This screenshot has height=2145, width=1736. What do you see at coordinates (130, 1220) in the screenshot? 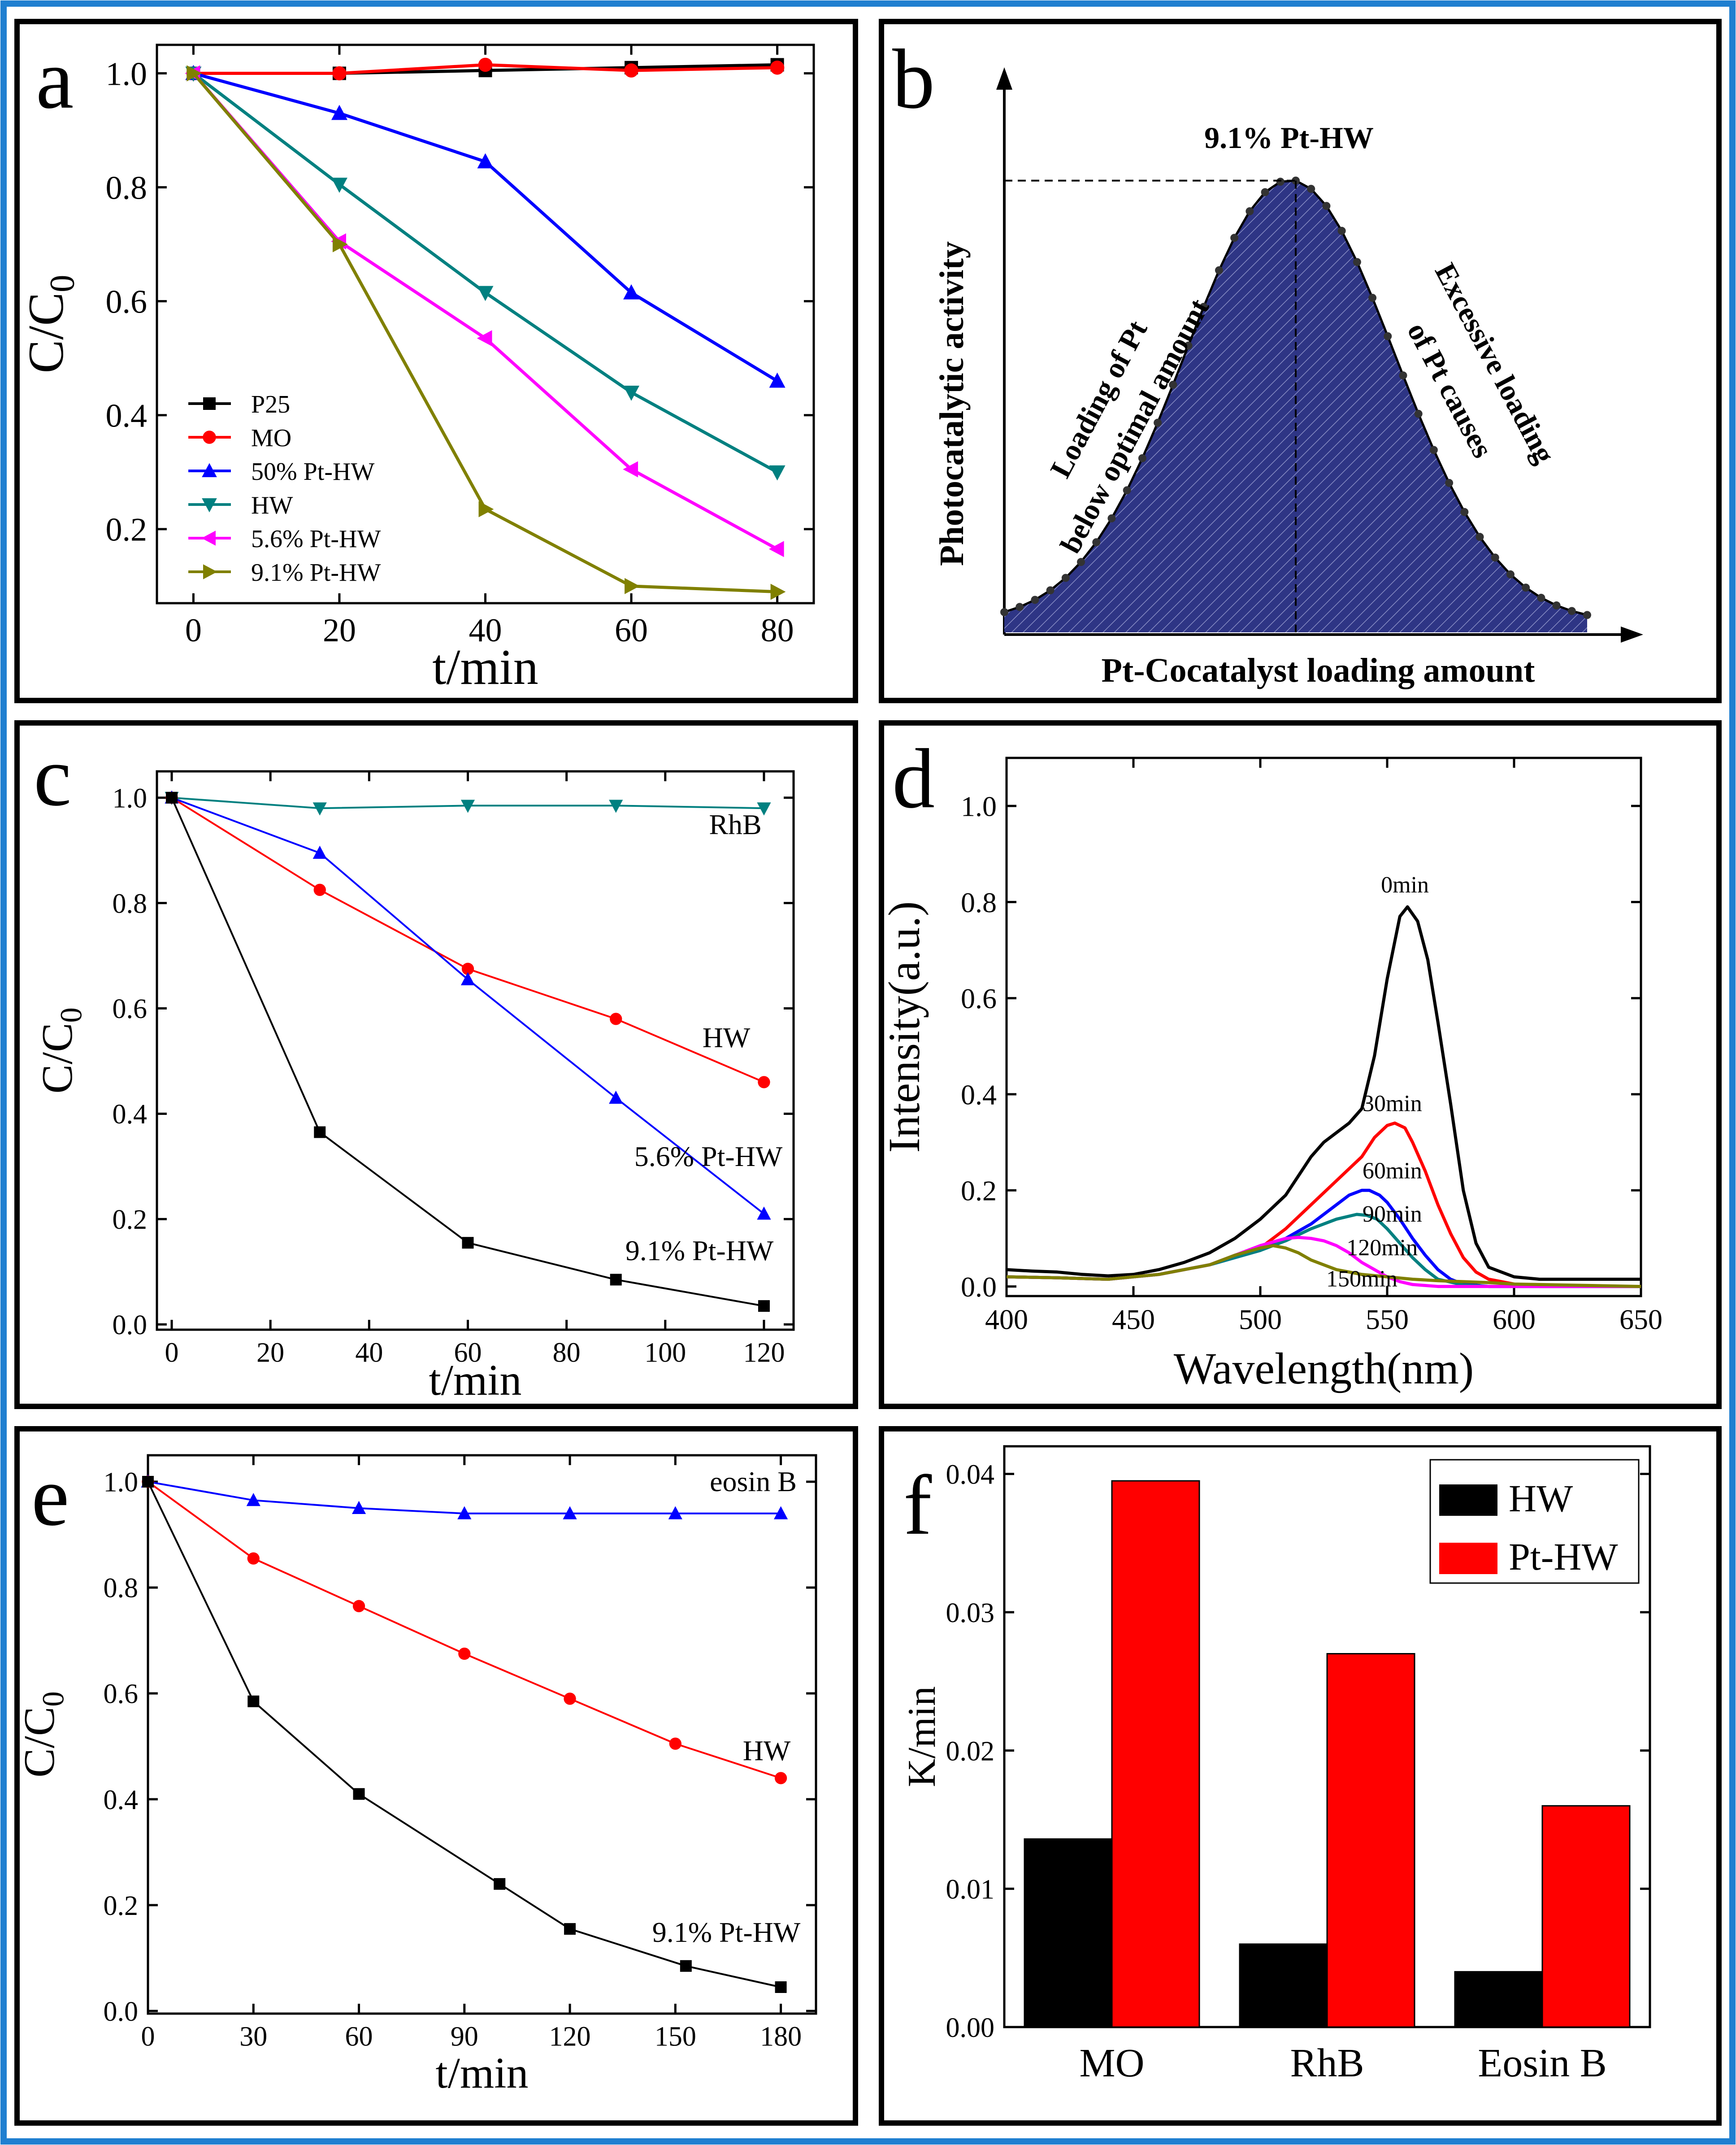
I see `y-tick-label: 0.2` at bounding box center [130, 1220].